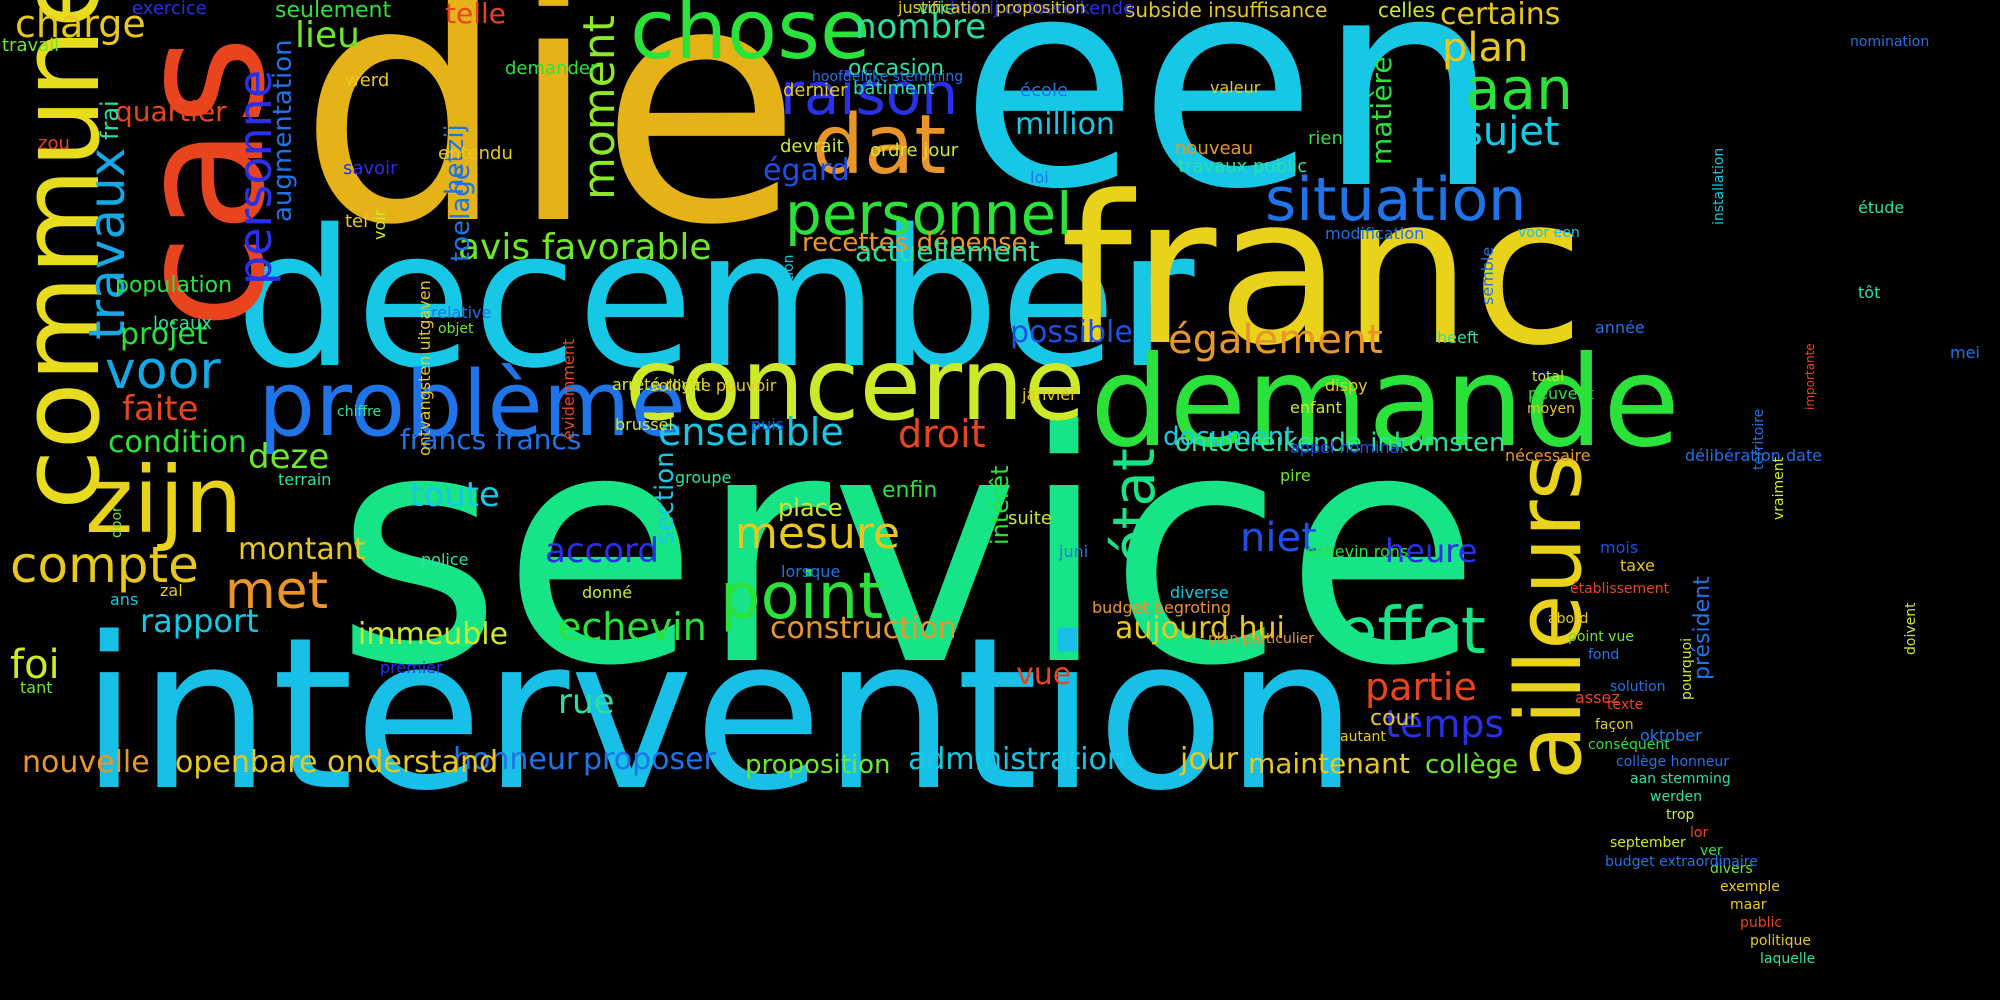  Describe the element at coordinates (199, 621) in the screenshot. I see `word: rapport` at that location.